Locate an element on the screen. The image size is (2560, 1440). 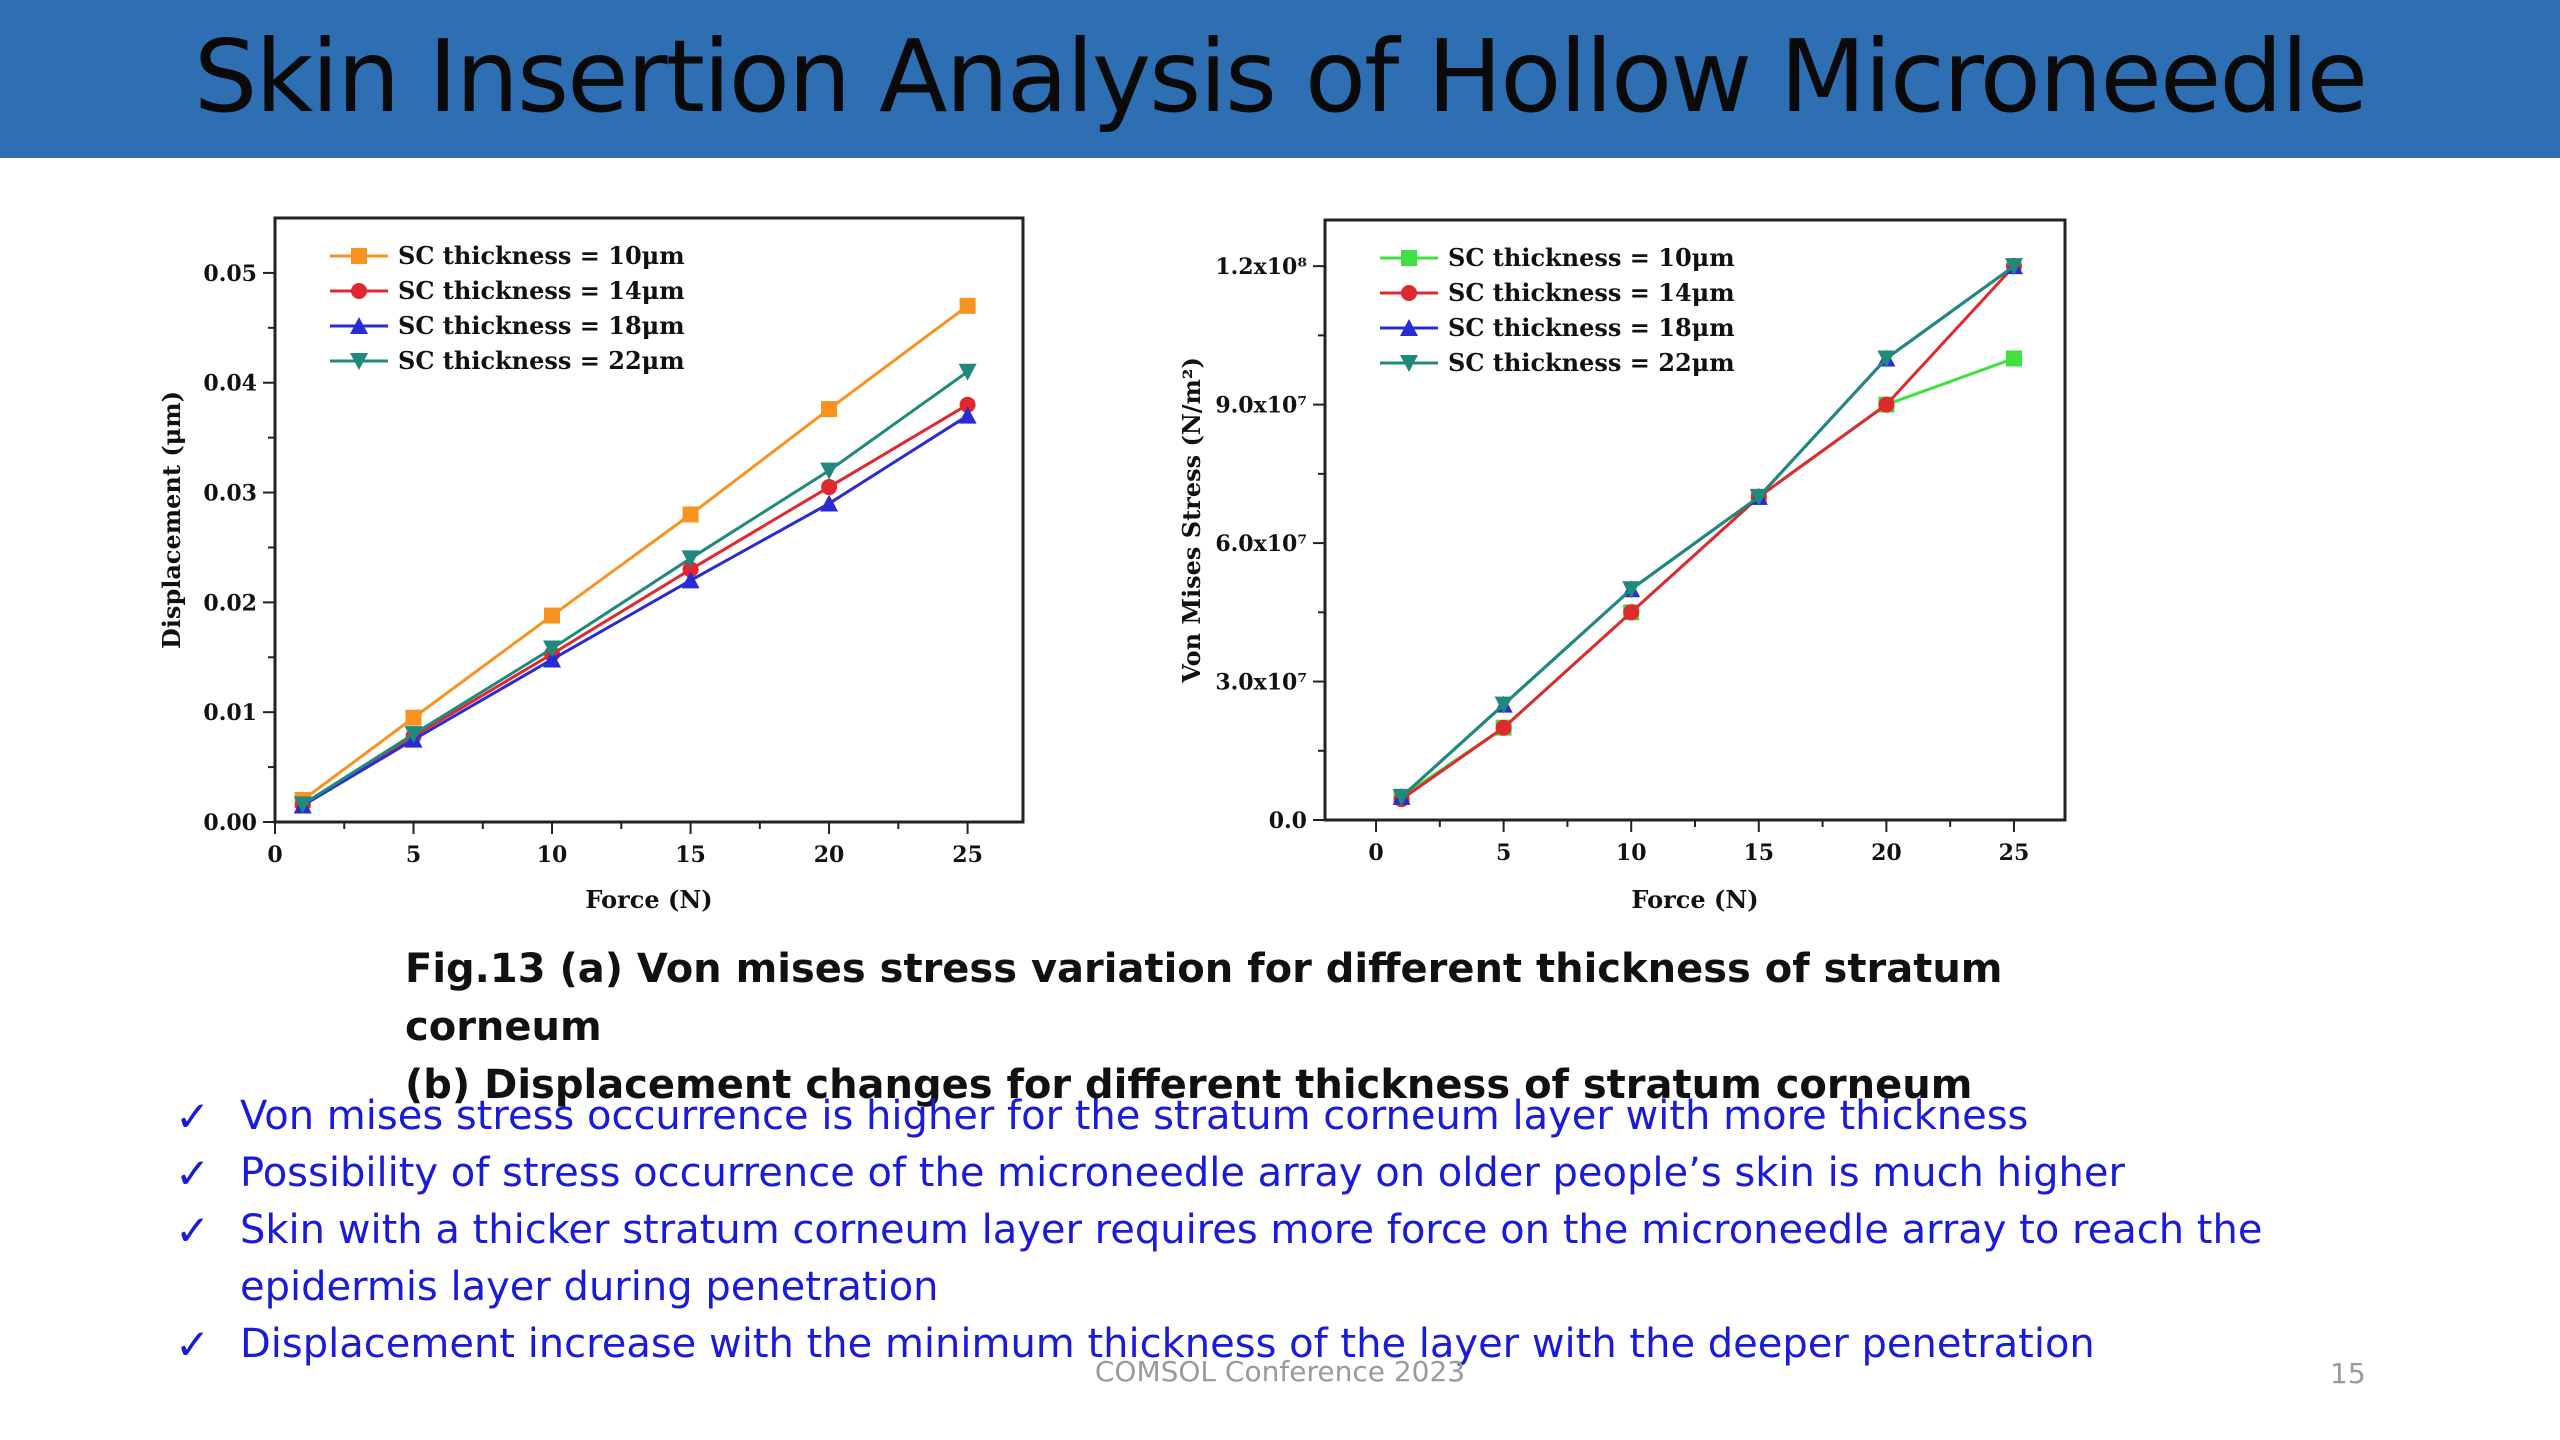
page-number: 15 is located at coordinates (2348, 1373).